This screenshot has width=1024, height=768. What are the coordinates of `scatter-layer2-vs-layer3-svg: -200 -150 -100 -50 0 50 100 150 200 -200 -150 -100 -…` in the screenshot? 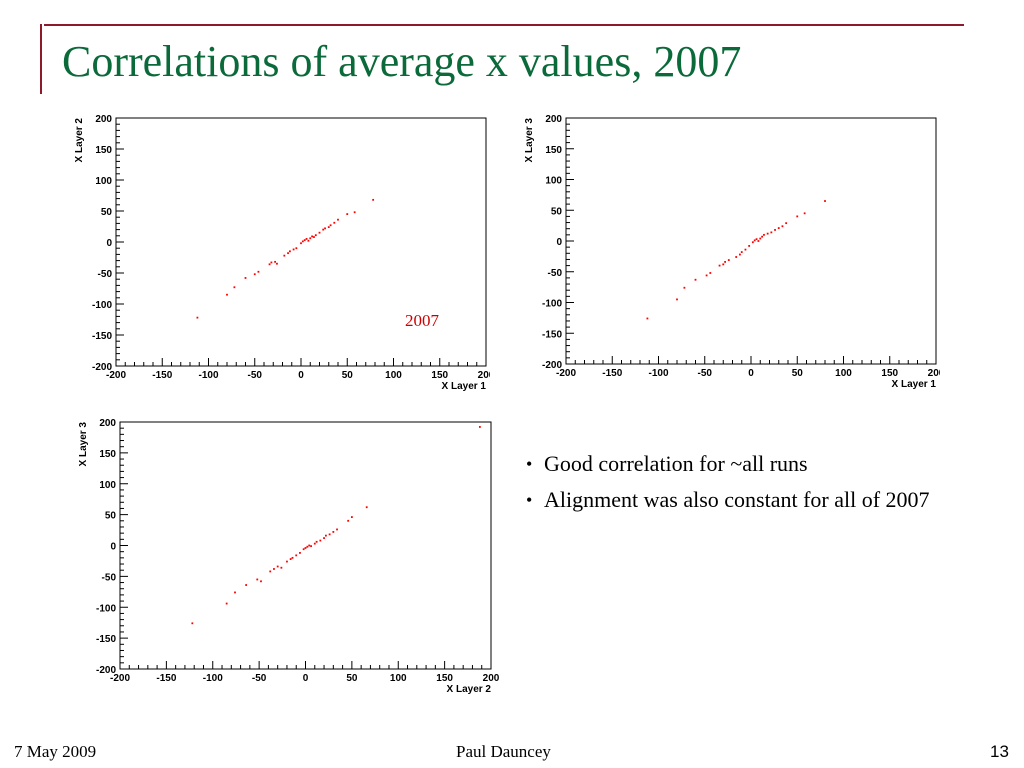 It's located at (288, 556).